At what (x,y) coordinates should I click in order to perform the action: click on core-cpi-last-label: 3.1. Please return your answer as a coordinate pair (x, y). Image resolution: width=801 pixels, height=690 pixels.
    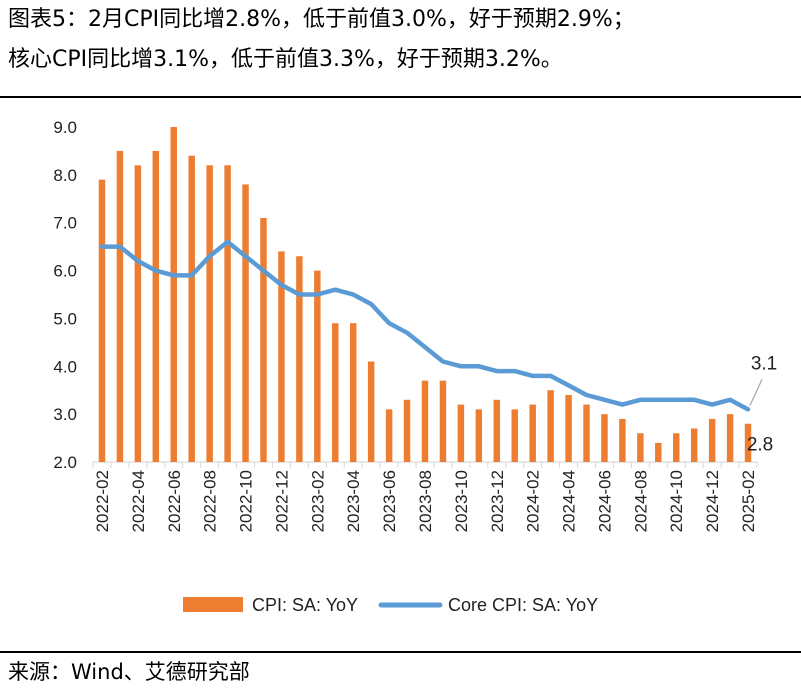
    Looking at the image, I should click on (764, 363).